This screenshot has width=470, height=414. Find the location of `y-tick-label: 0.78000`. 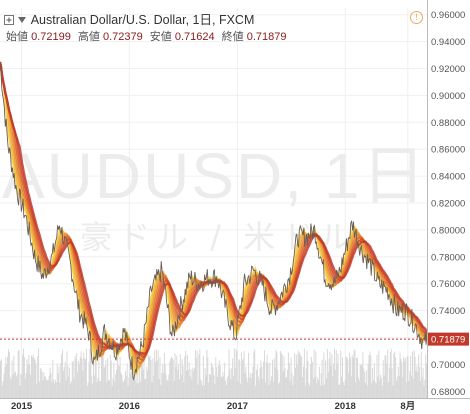

y-tick-label: 0.78000 is located at coordinates (448, 257).